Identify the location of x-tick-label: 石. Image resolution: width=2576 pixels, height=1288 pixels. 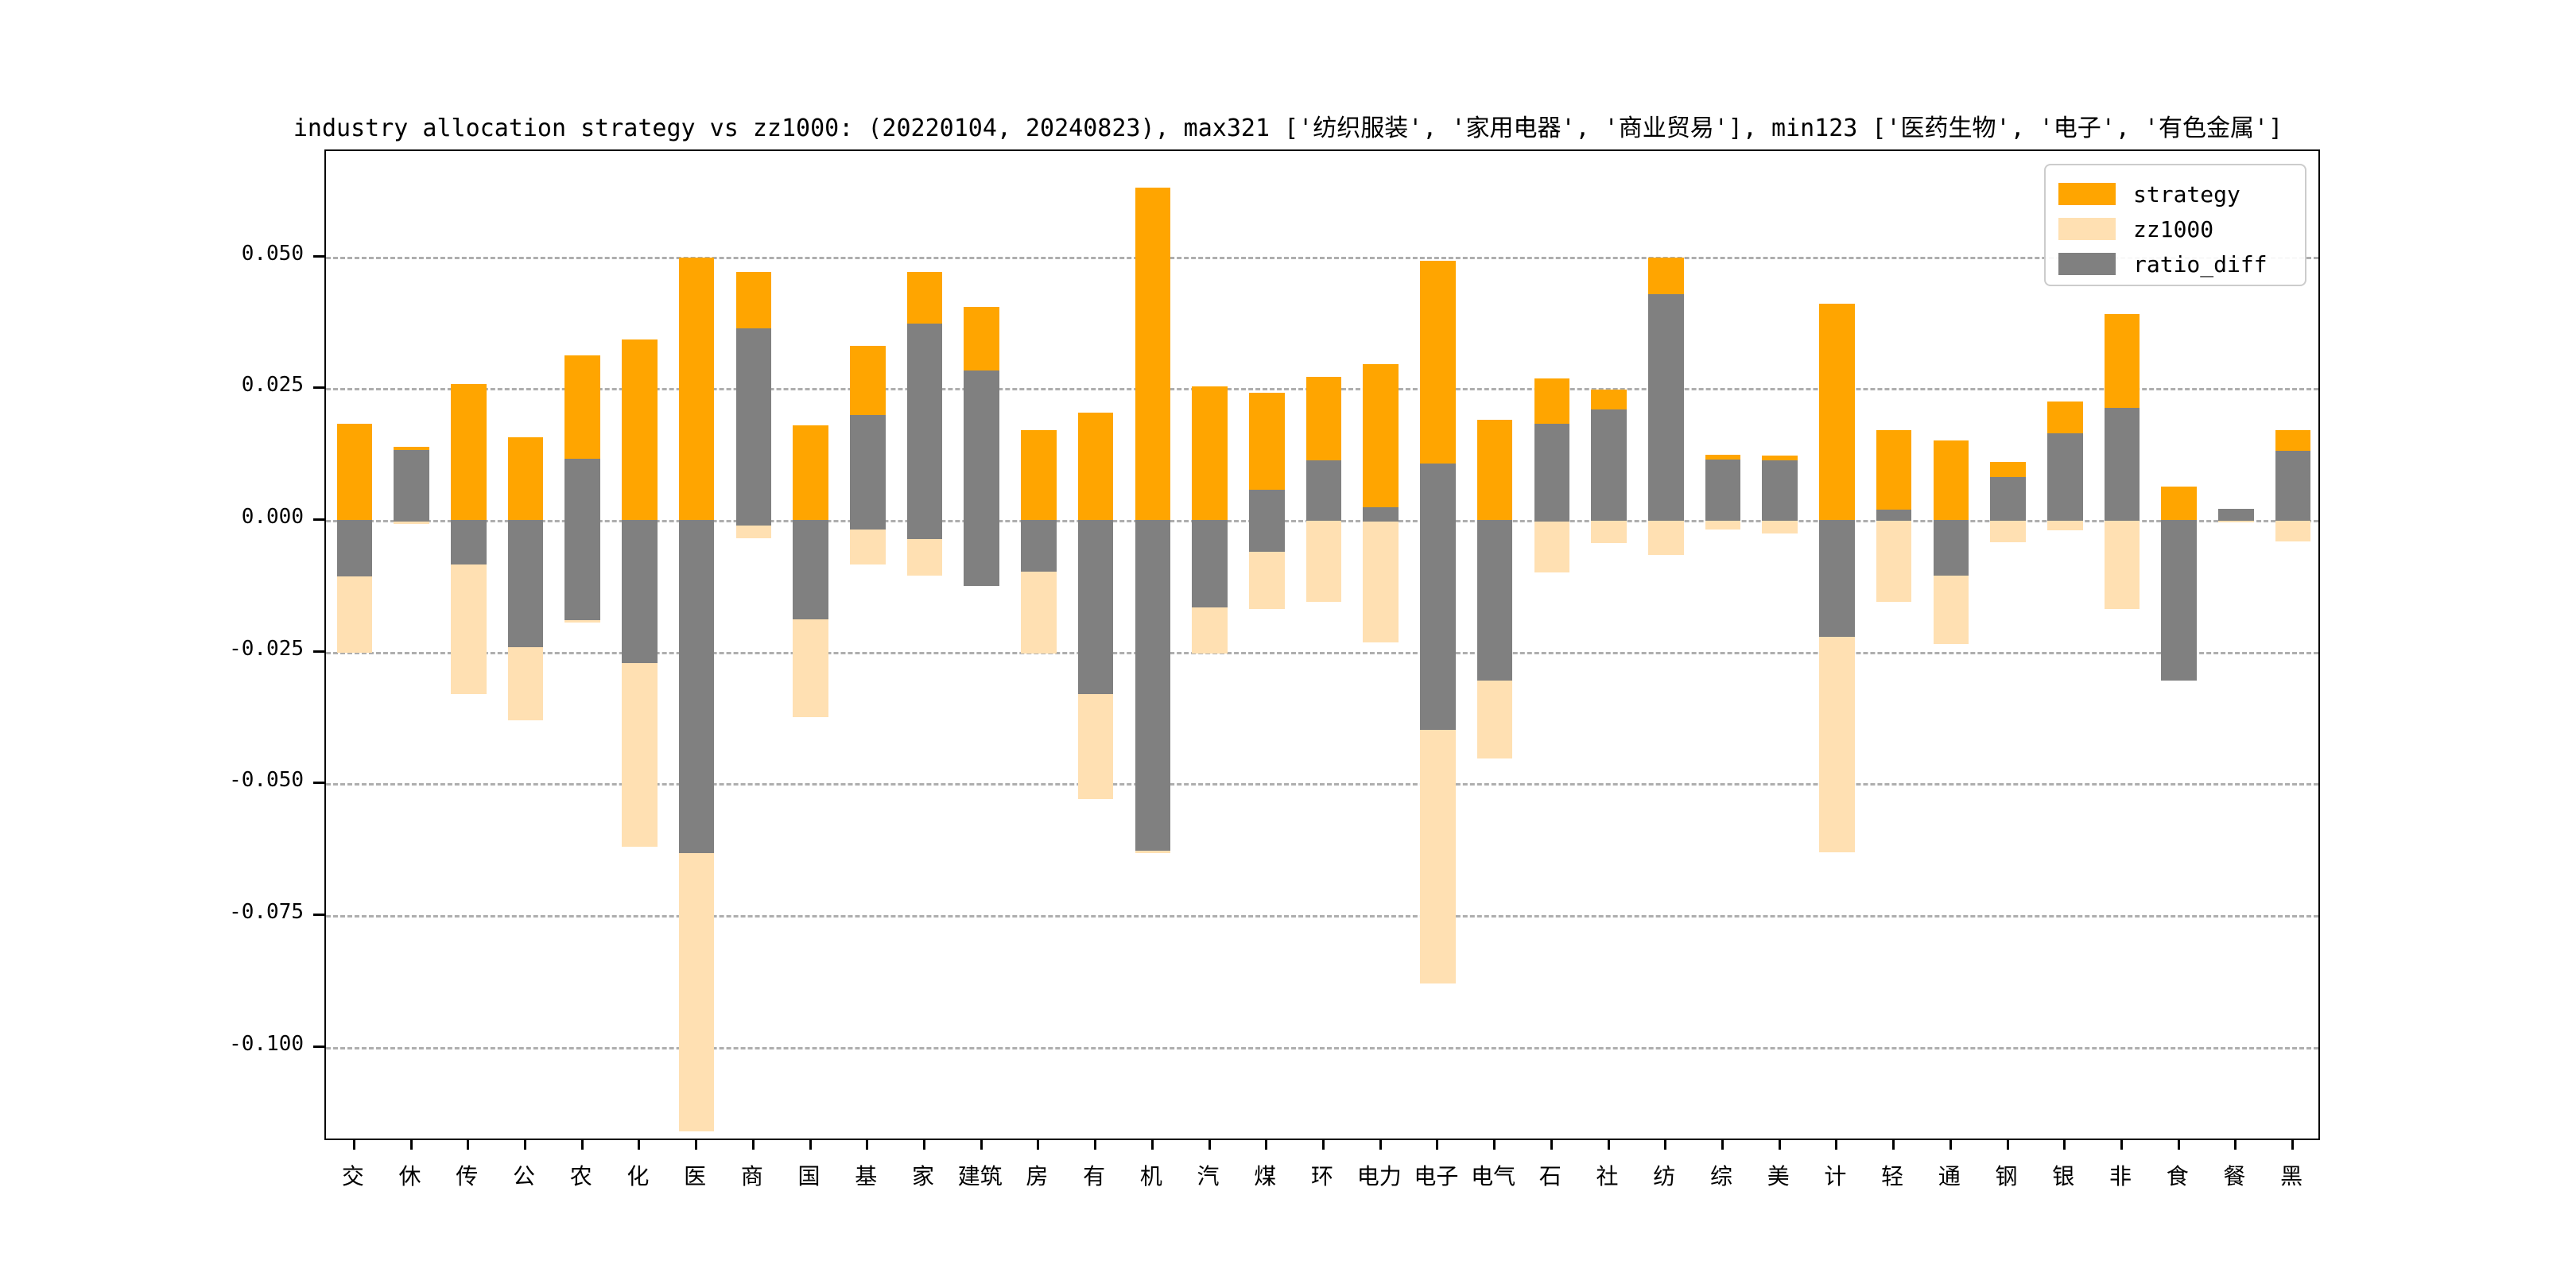
(1550, 1176).